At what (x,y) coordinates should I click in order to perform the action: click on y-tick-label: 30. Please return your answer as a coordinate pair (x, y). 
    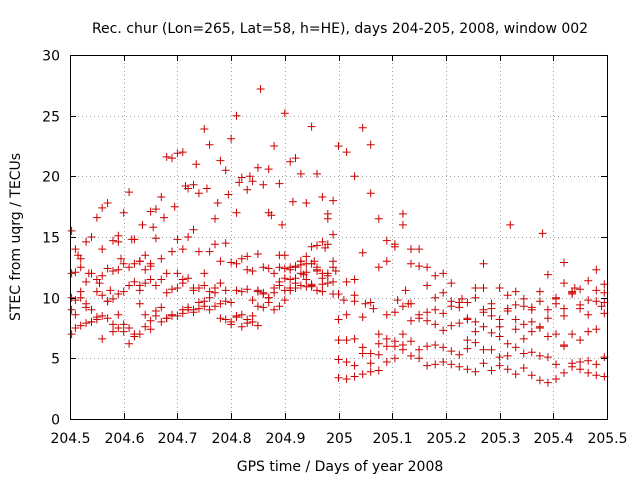
    Looking at the image, I should click on (51, 57).